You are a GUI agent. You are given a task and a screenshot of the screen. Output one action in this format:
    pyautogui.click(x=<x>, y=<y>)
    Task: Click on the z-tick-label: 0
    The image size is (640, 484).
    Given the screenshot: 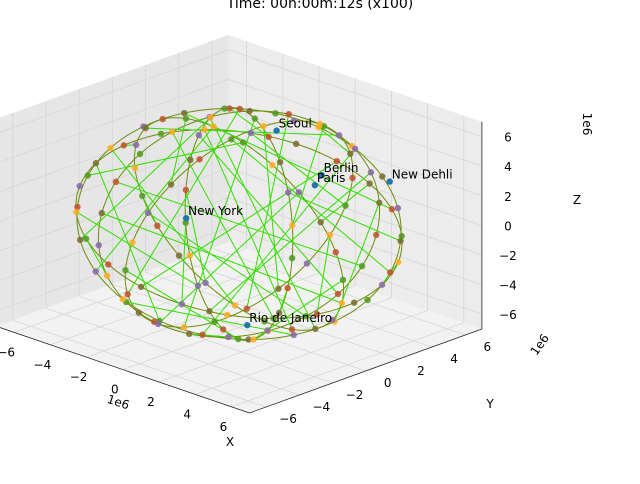 What is the action you would take?
    pyautogui.click(x=508, y=226)
    